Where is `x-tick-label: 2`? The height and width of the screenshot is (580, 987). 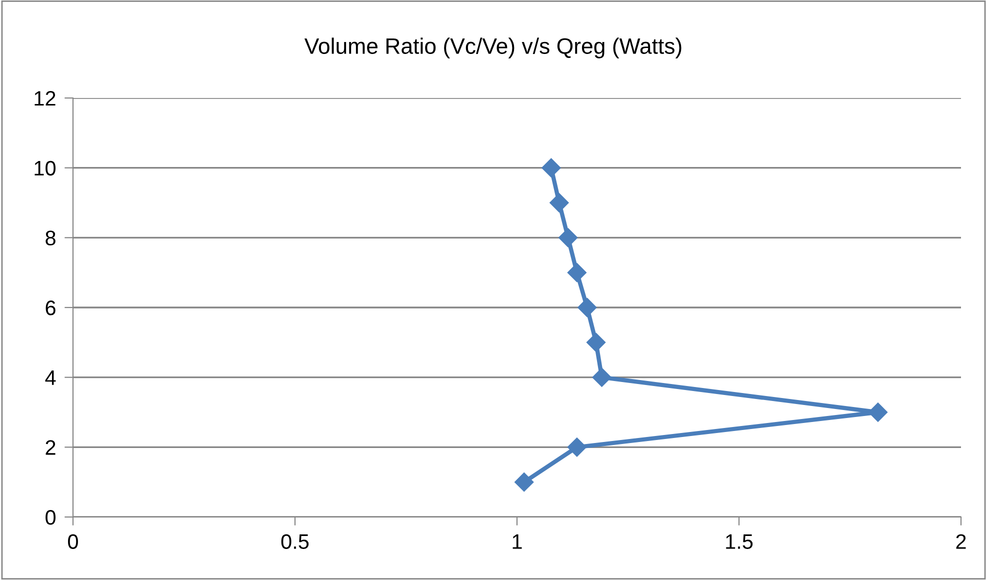
x-tick-label: 2 is located at coordinates (961, 541).